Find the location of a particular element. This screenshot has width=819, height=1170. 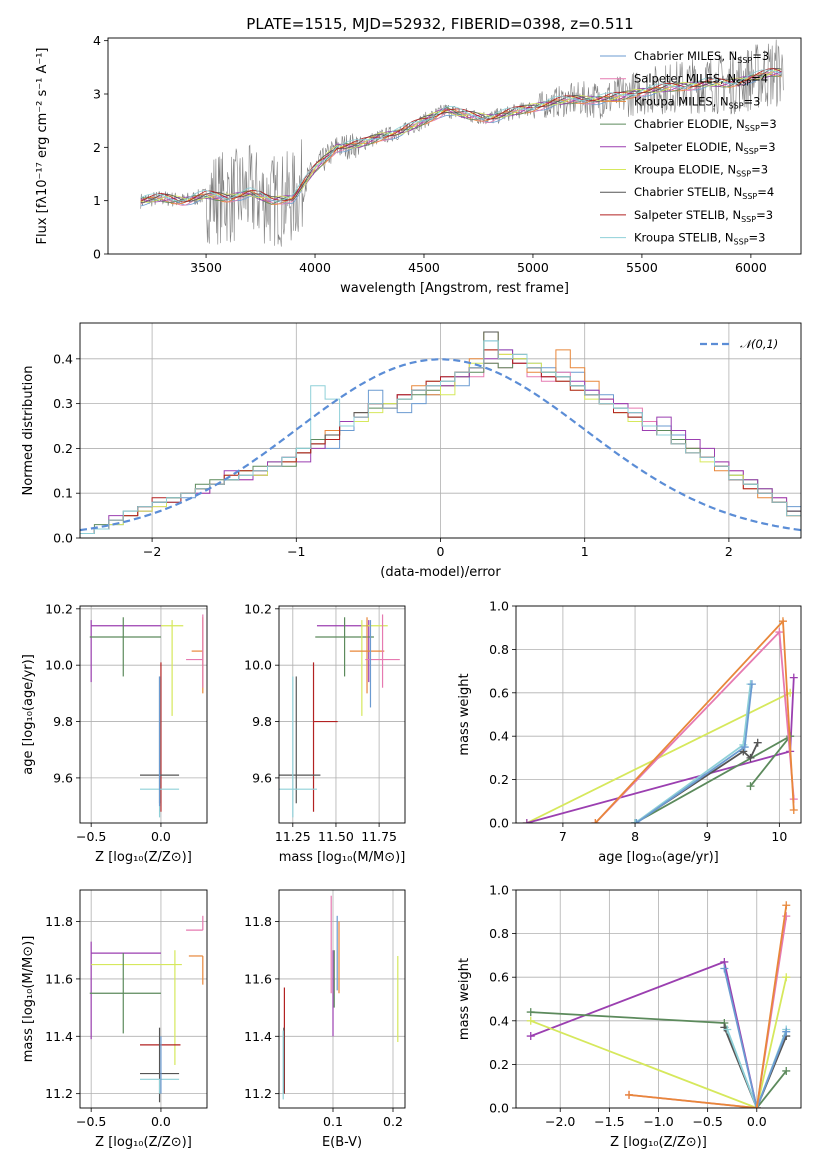

y-axis-label: mass [log₁₀(M/M⊙)] is located at coordinates (28, 999).